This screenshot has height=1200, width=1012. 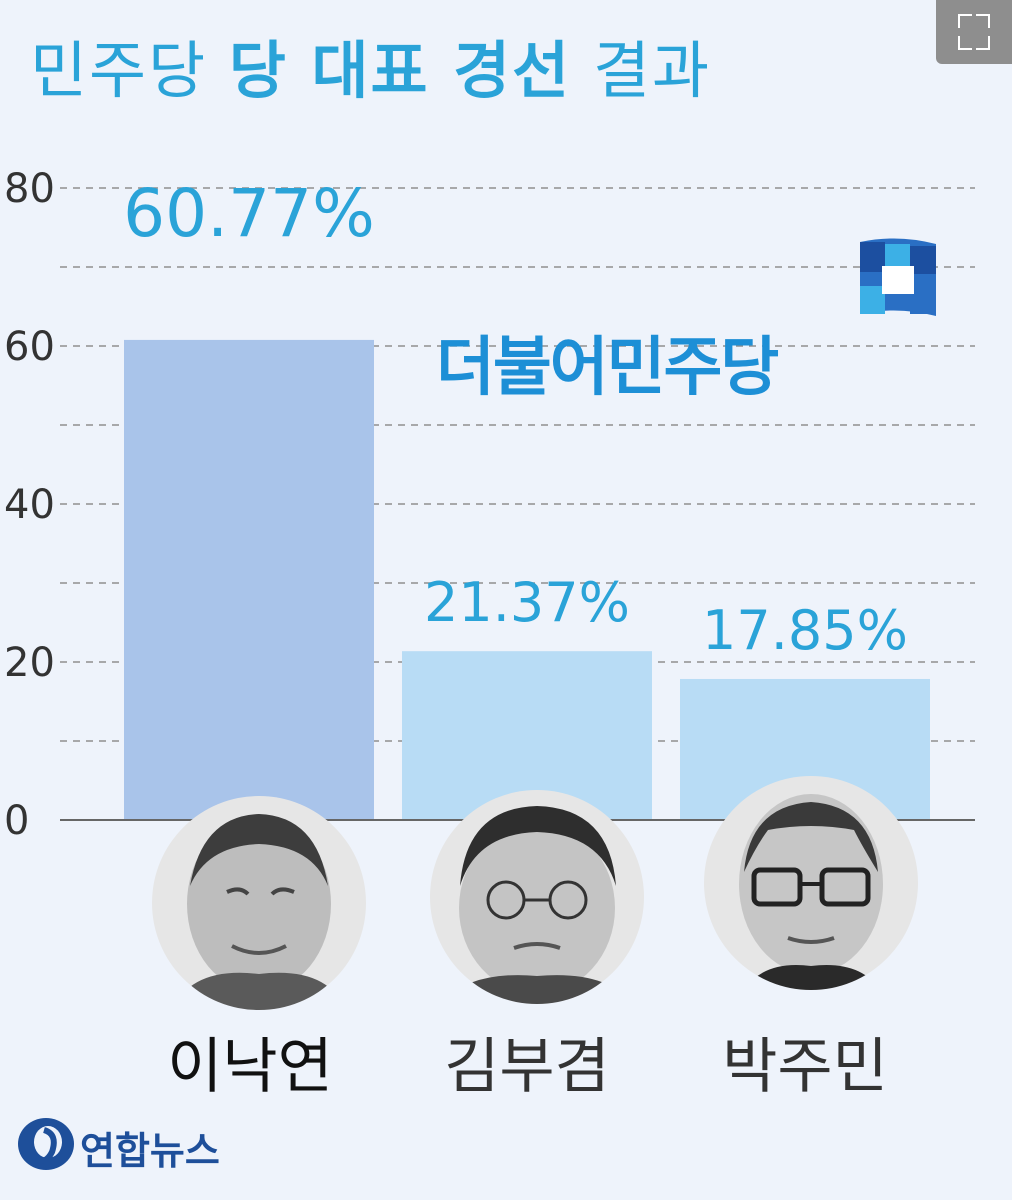 What do you see at coordinates (150, 1151) in the screenshot?
I see `yonhap-logo-text: 연합뉴스` at bounding box center [150, 1151].